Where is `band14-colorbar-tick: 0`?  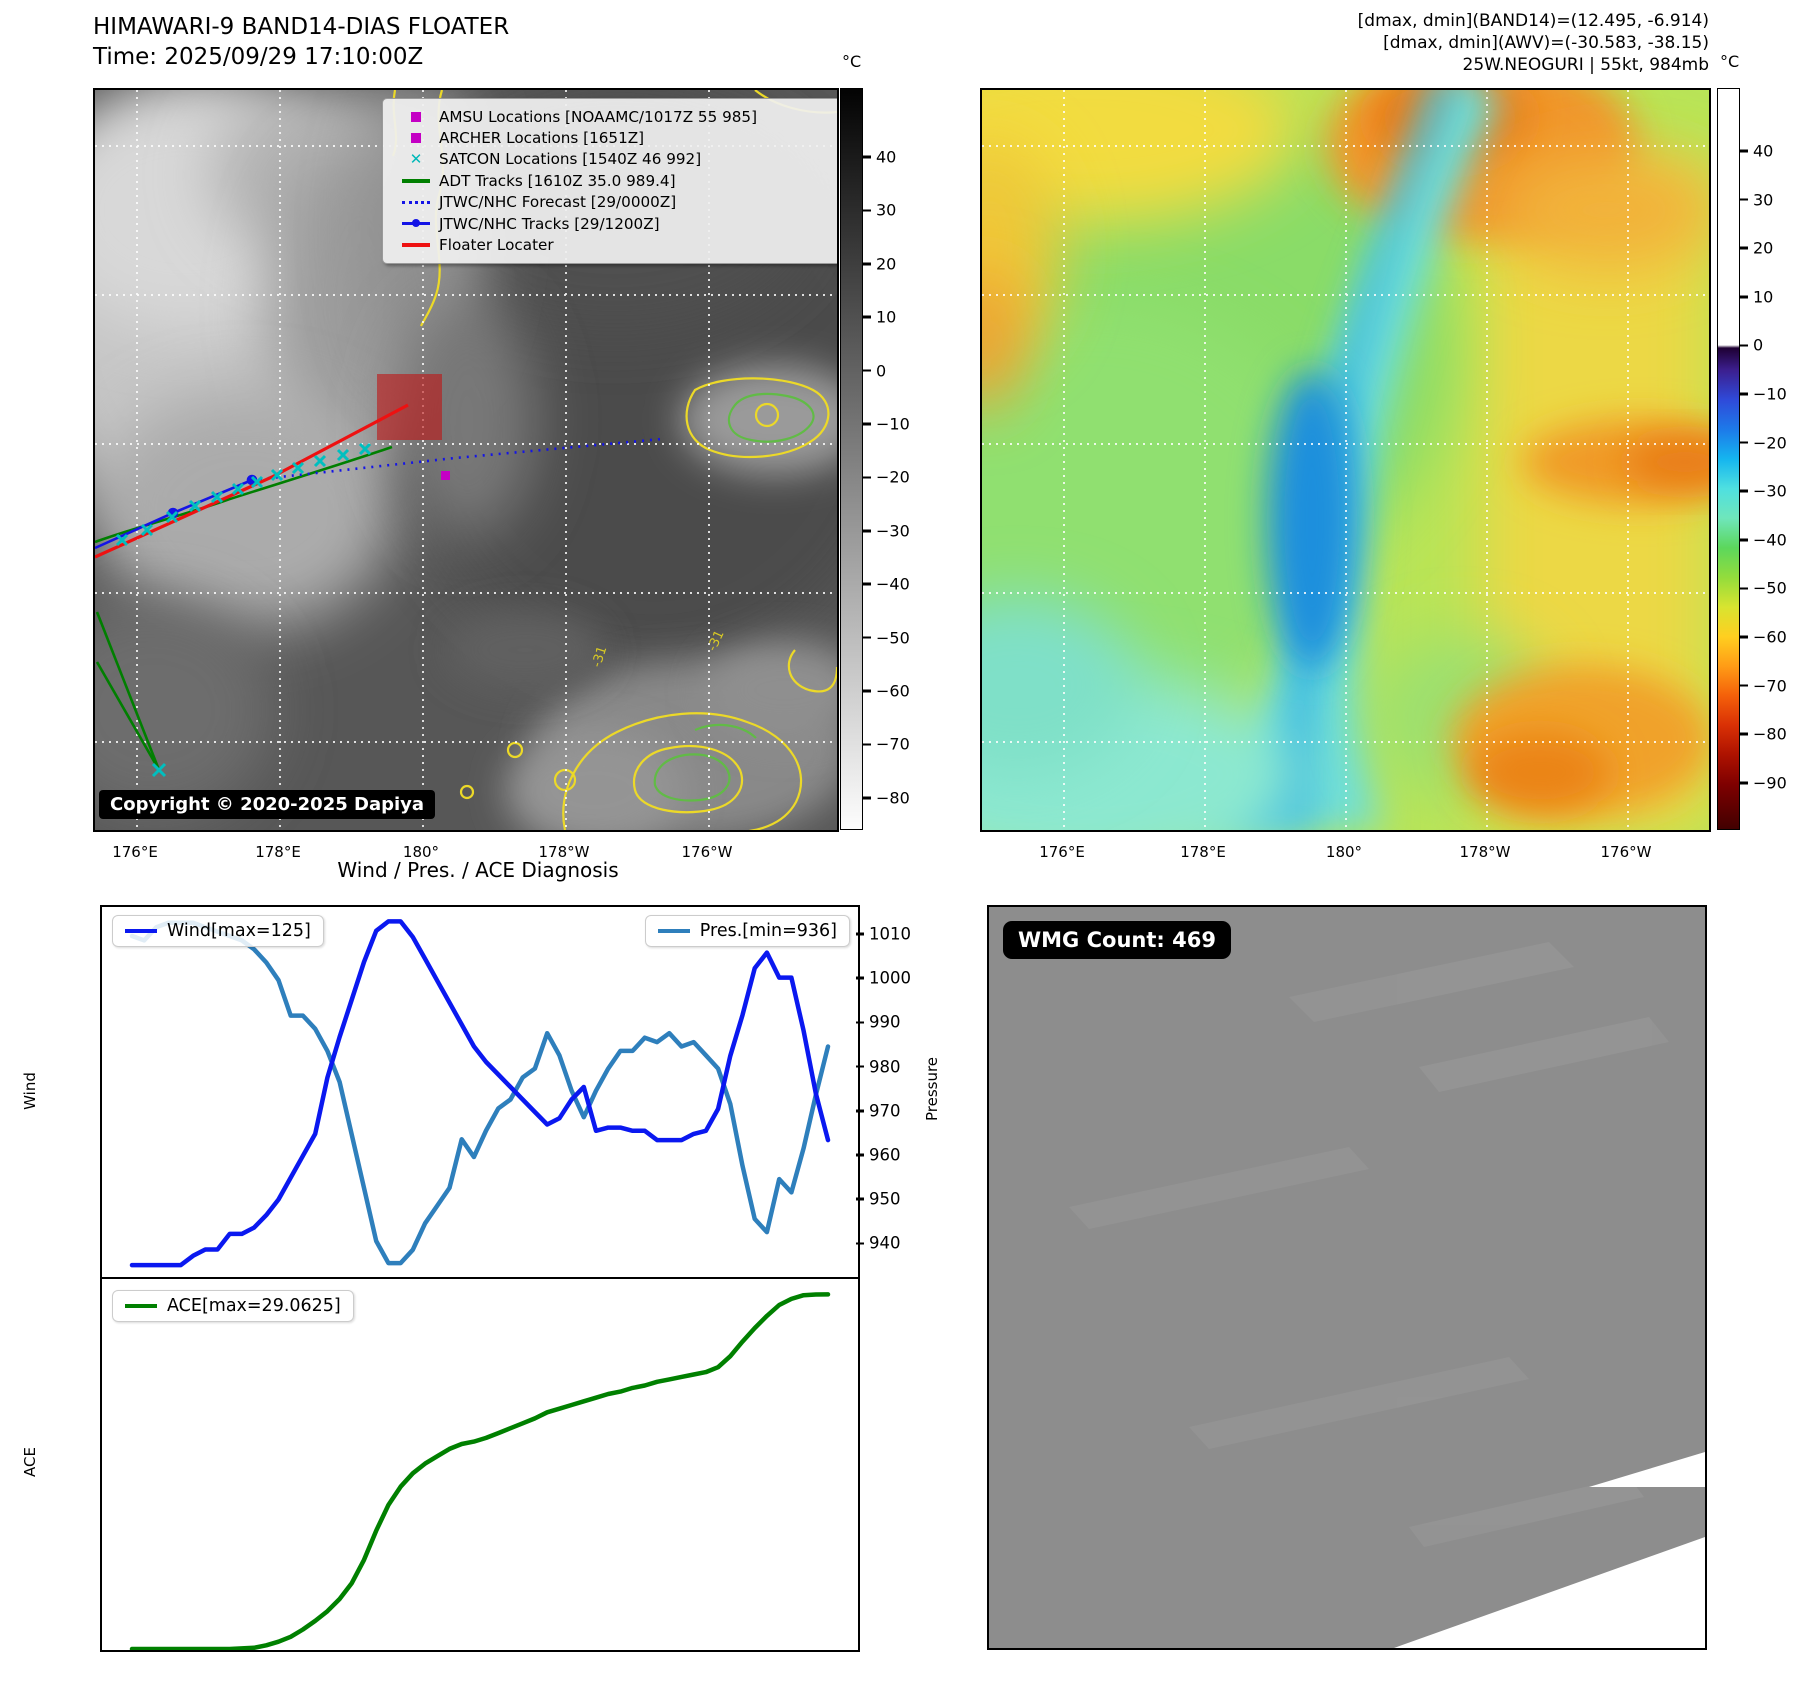 band14-colorbar-tick: 0 is located at coordinates (874, 370).